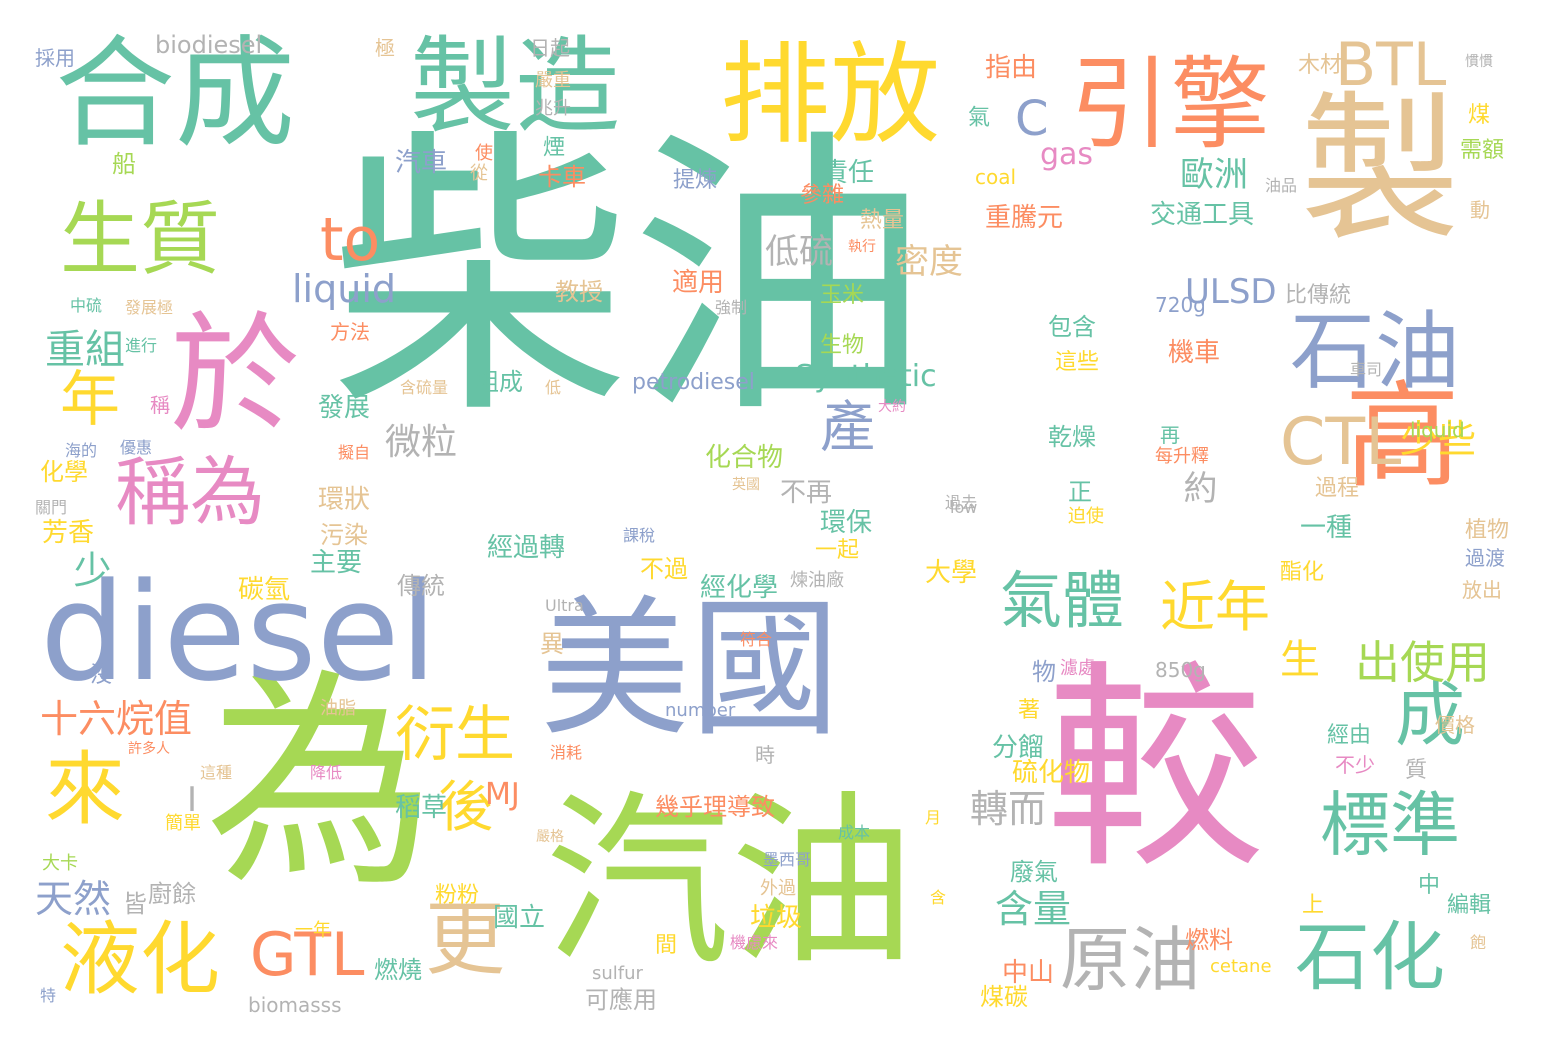 The height and width of the screenshot is (1052, 1548). I want to click on cloud-word: 參雜, so click(822, 195).